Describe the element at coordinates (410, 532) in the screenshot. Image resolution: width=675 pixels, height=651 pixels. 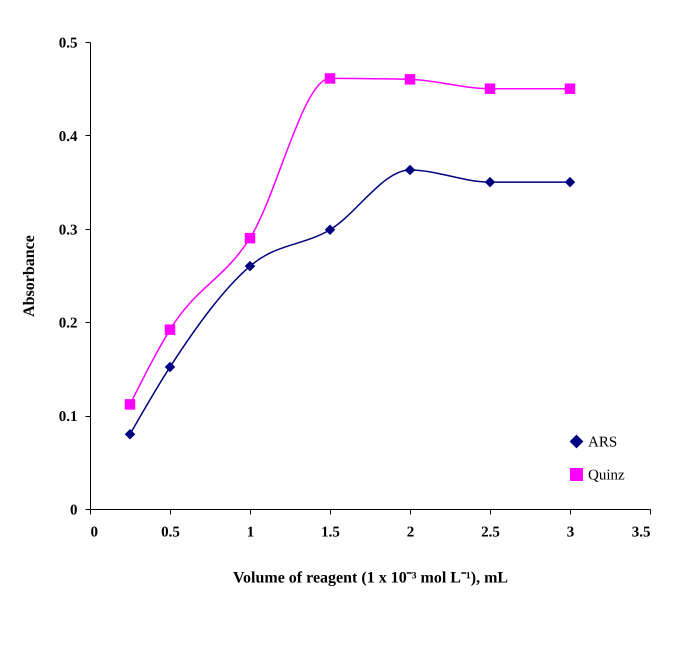
I see `x-tick-label: 2` at that location.